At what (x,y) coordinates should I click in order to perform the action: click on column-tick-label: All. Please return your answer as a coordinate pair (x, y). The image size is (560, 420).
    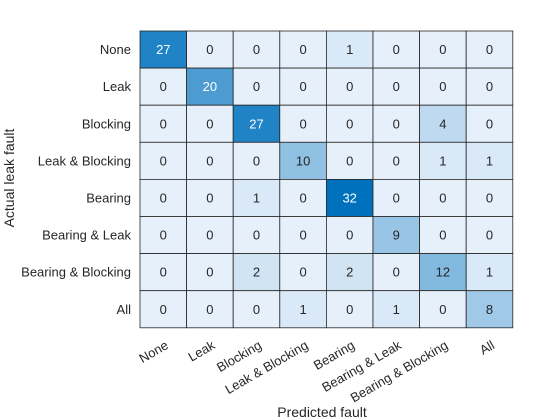
    Looking at the image, I should click on (487, 347).